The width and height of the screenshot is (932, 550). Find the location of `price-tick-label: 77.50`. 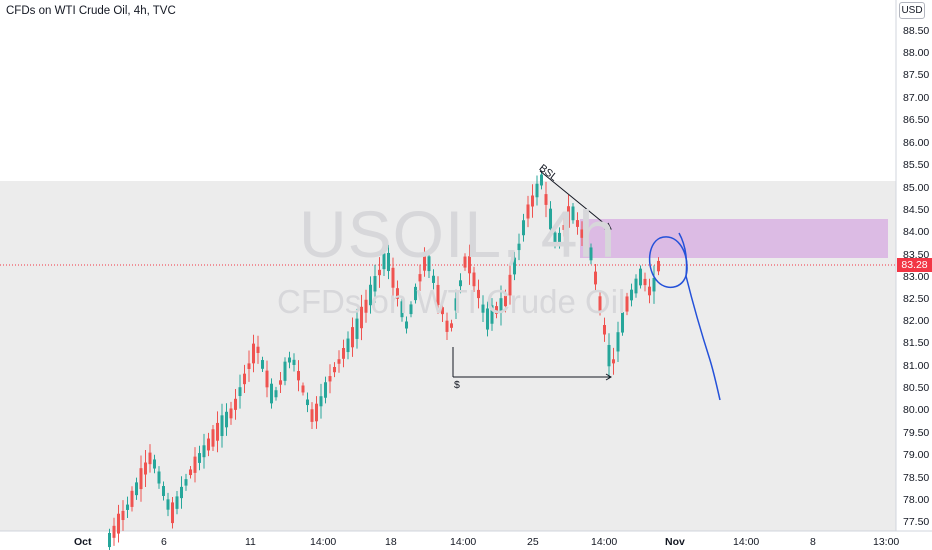

price-tick-label: 77.50 is located at coordinates (916, 522).